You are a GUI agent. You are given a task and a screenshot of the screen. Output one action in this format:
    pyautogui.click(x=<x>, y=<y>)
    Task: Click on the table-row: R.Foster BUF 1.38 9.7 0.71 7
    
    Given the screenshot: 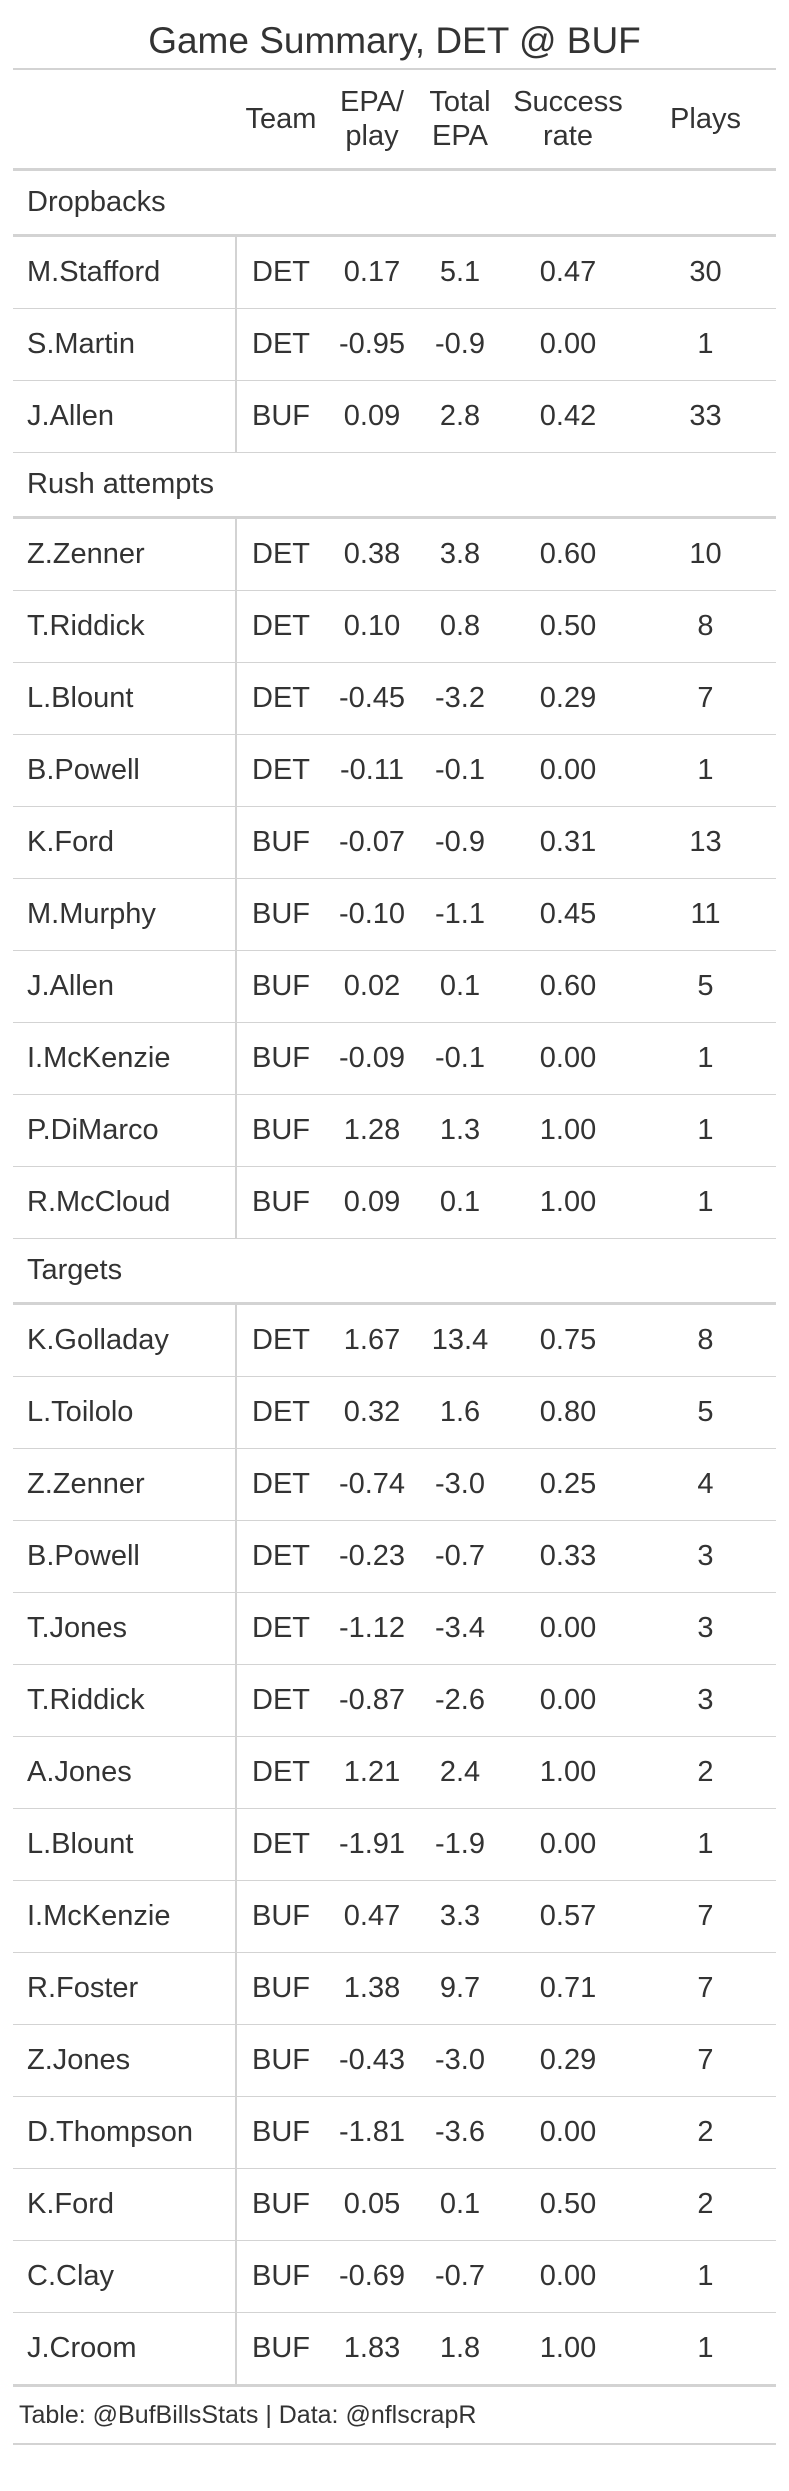 What is the action you would take?
    pyautogui.click(x=394, y=1989)
    